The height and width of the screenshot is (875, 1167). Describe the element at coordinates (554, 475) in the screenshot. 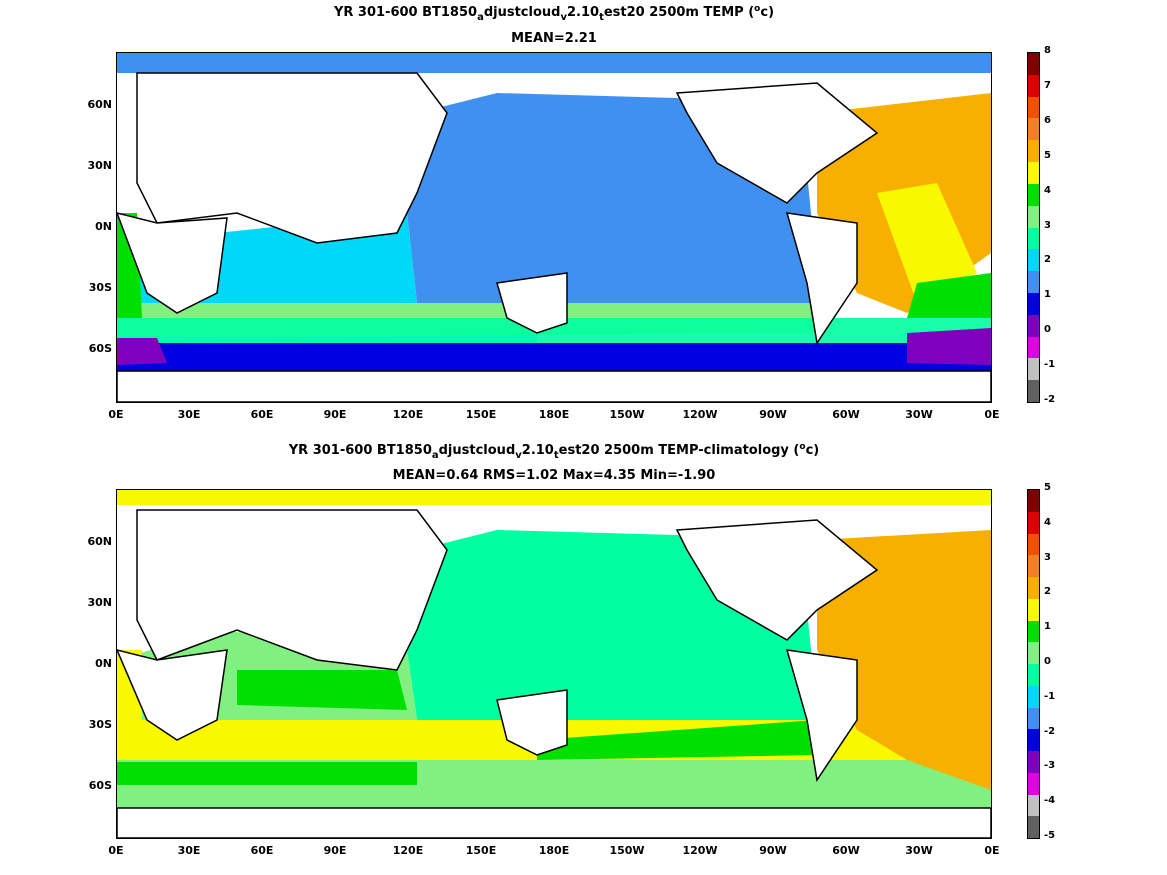

I see `panel2-stats: MEAN=0.64 RMS=1.02 Max=4.35 Min=-1.90` at that location.